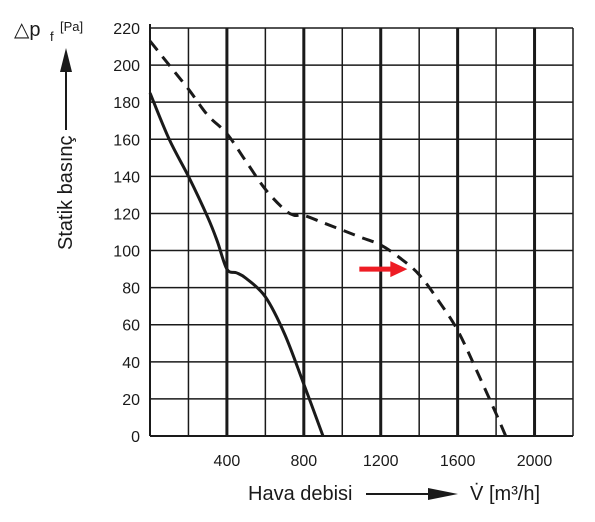 The height and width of the screenshot is (522, 595). I want to click on y-title-arrow-head, so click(66, 60).